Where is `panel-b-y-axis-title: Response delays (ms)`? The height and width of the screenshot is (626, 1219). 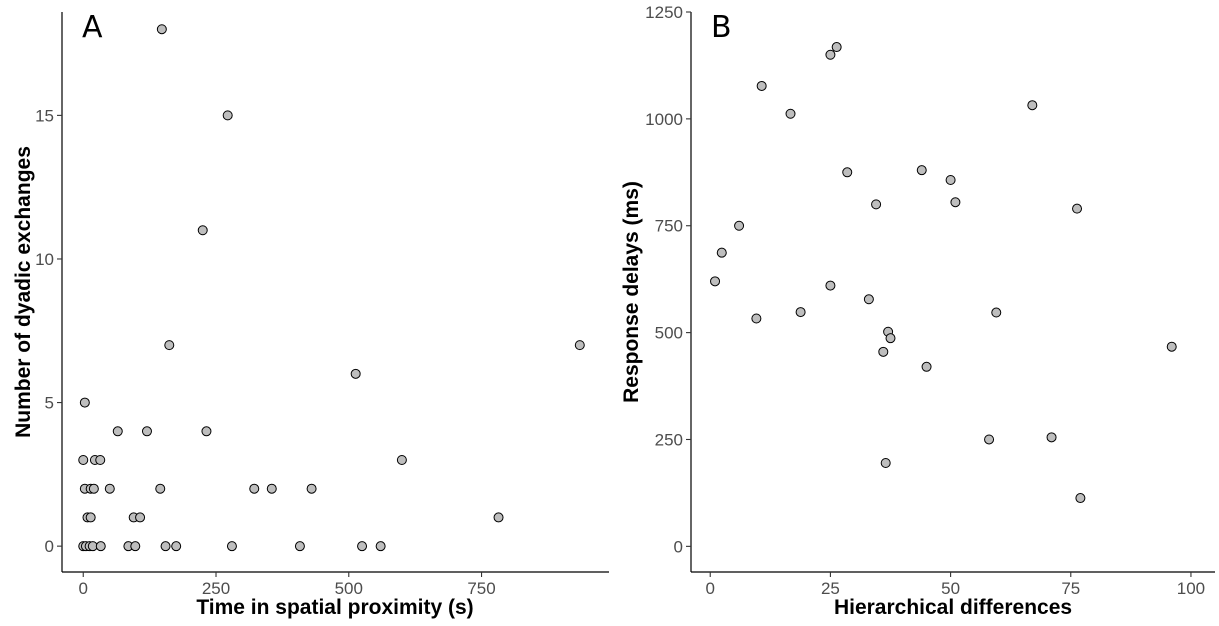 panel-b-y-axis-title: Response delays (ms) is located at coordinates (631, 292).